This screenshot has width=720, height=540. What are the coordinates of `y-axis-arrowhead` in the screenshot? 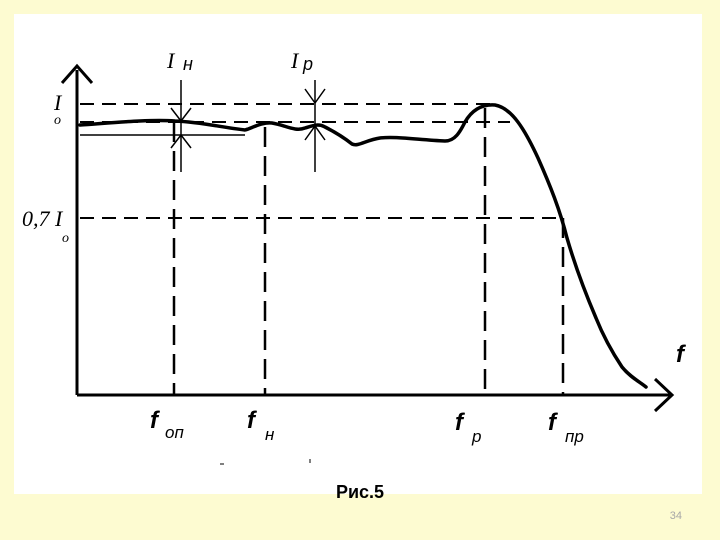 It's located at (77, 73).